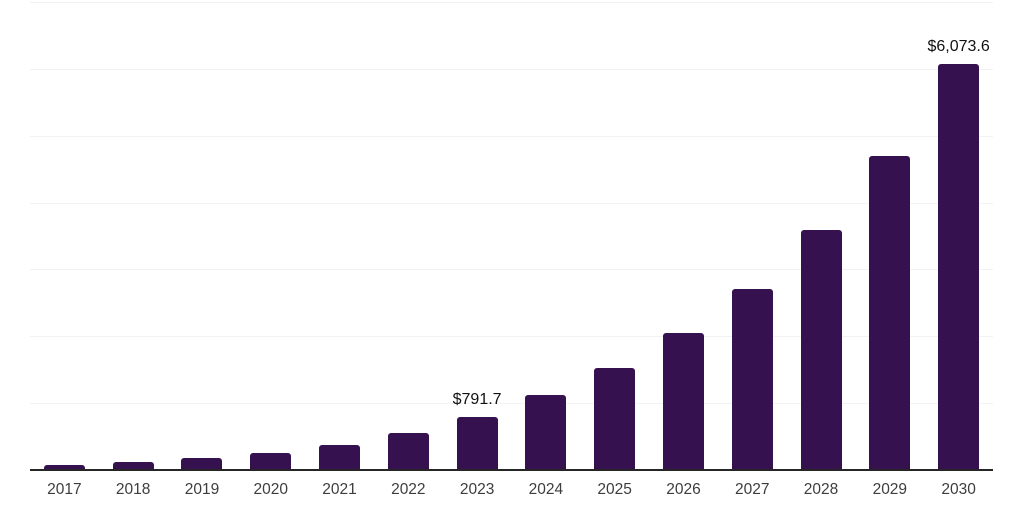 The height and width of the screenshot is (512, 1024). Describe the element at coordinates (752, 489) in the screenshot. I see `x-axis-label-2027: 2027` at that location.